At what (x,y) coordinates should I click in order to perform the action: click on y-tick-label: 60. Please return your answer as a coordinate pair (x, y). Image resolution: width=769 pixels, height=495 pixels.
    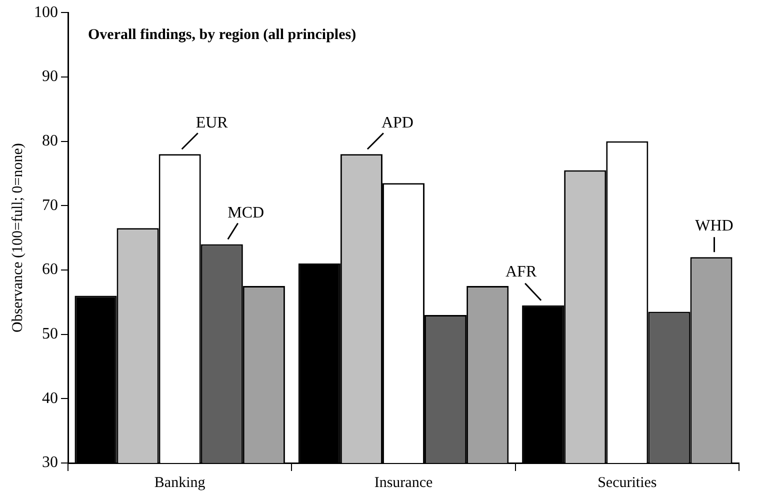
    Looking at the image, I should click on (50, 269).